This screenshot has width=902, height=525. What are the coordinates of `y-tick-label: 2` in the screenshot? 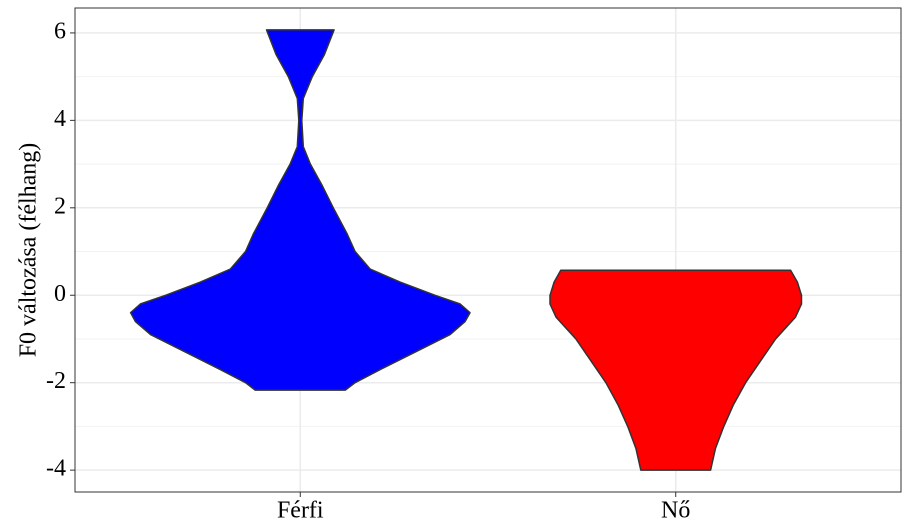 It's located at (60, 206).